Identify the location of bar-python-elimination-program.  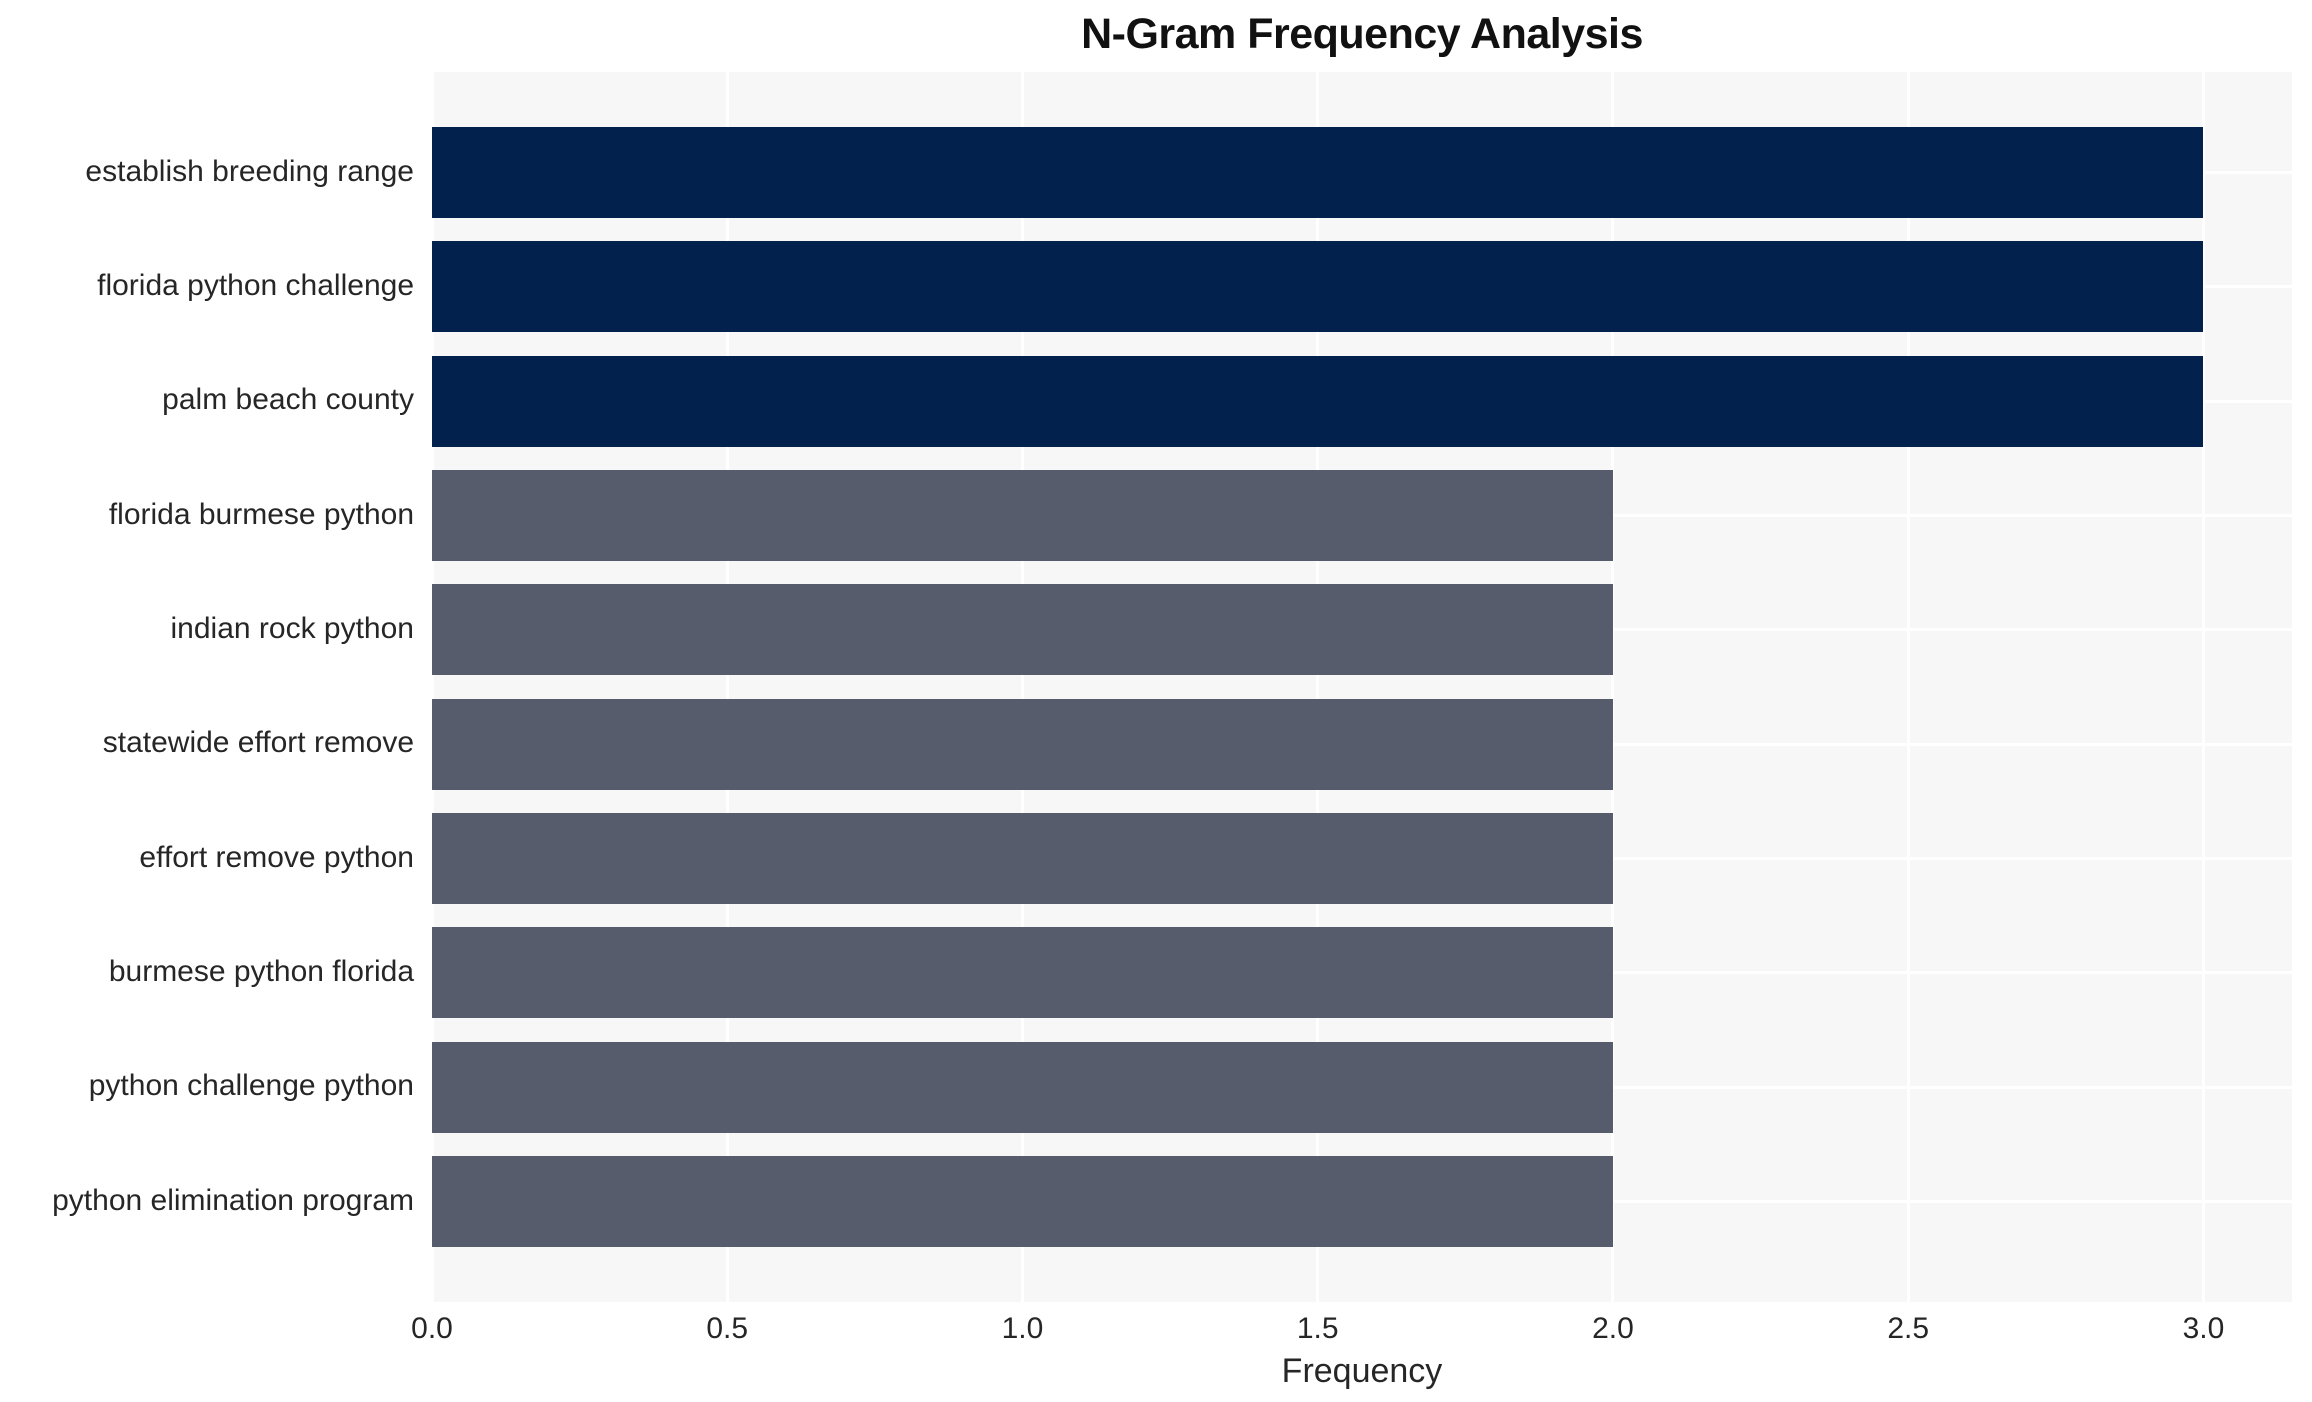
(1022, 1201).